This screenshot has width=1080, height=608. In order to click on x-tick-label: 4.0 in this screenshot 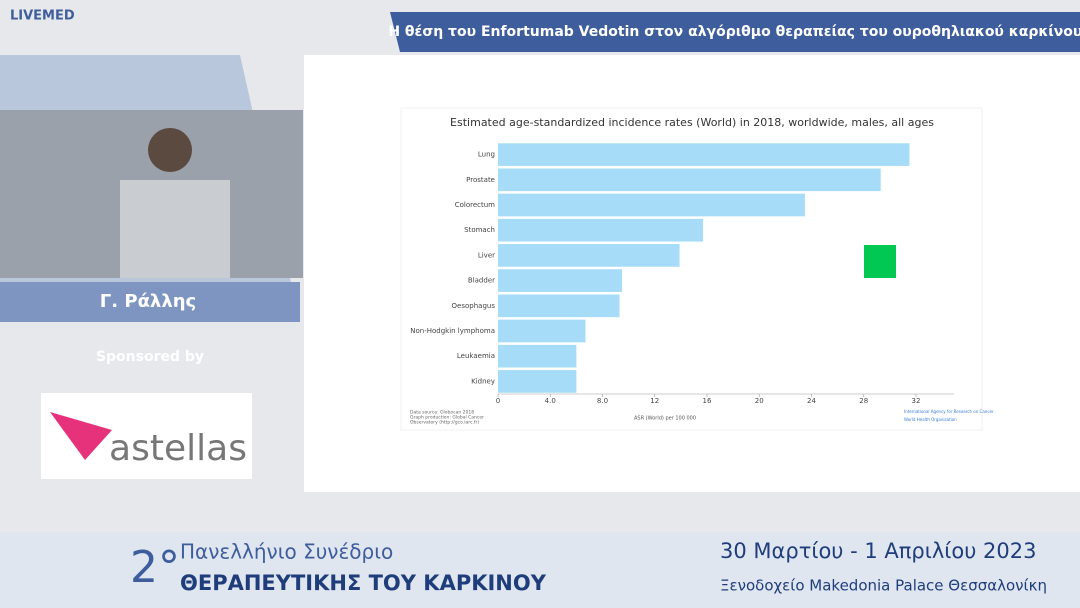, I will do `click(550, 401)`.